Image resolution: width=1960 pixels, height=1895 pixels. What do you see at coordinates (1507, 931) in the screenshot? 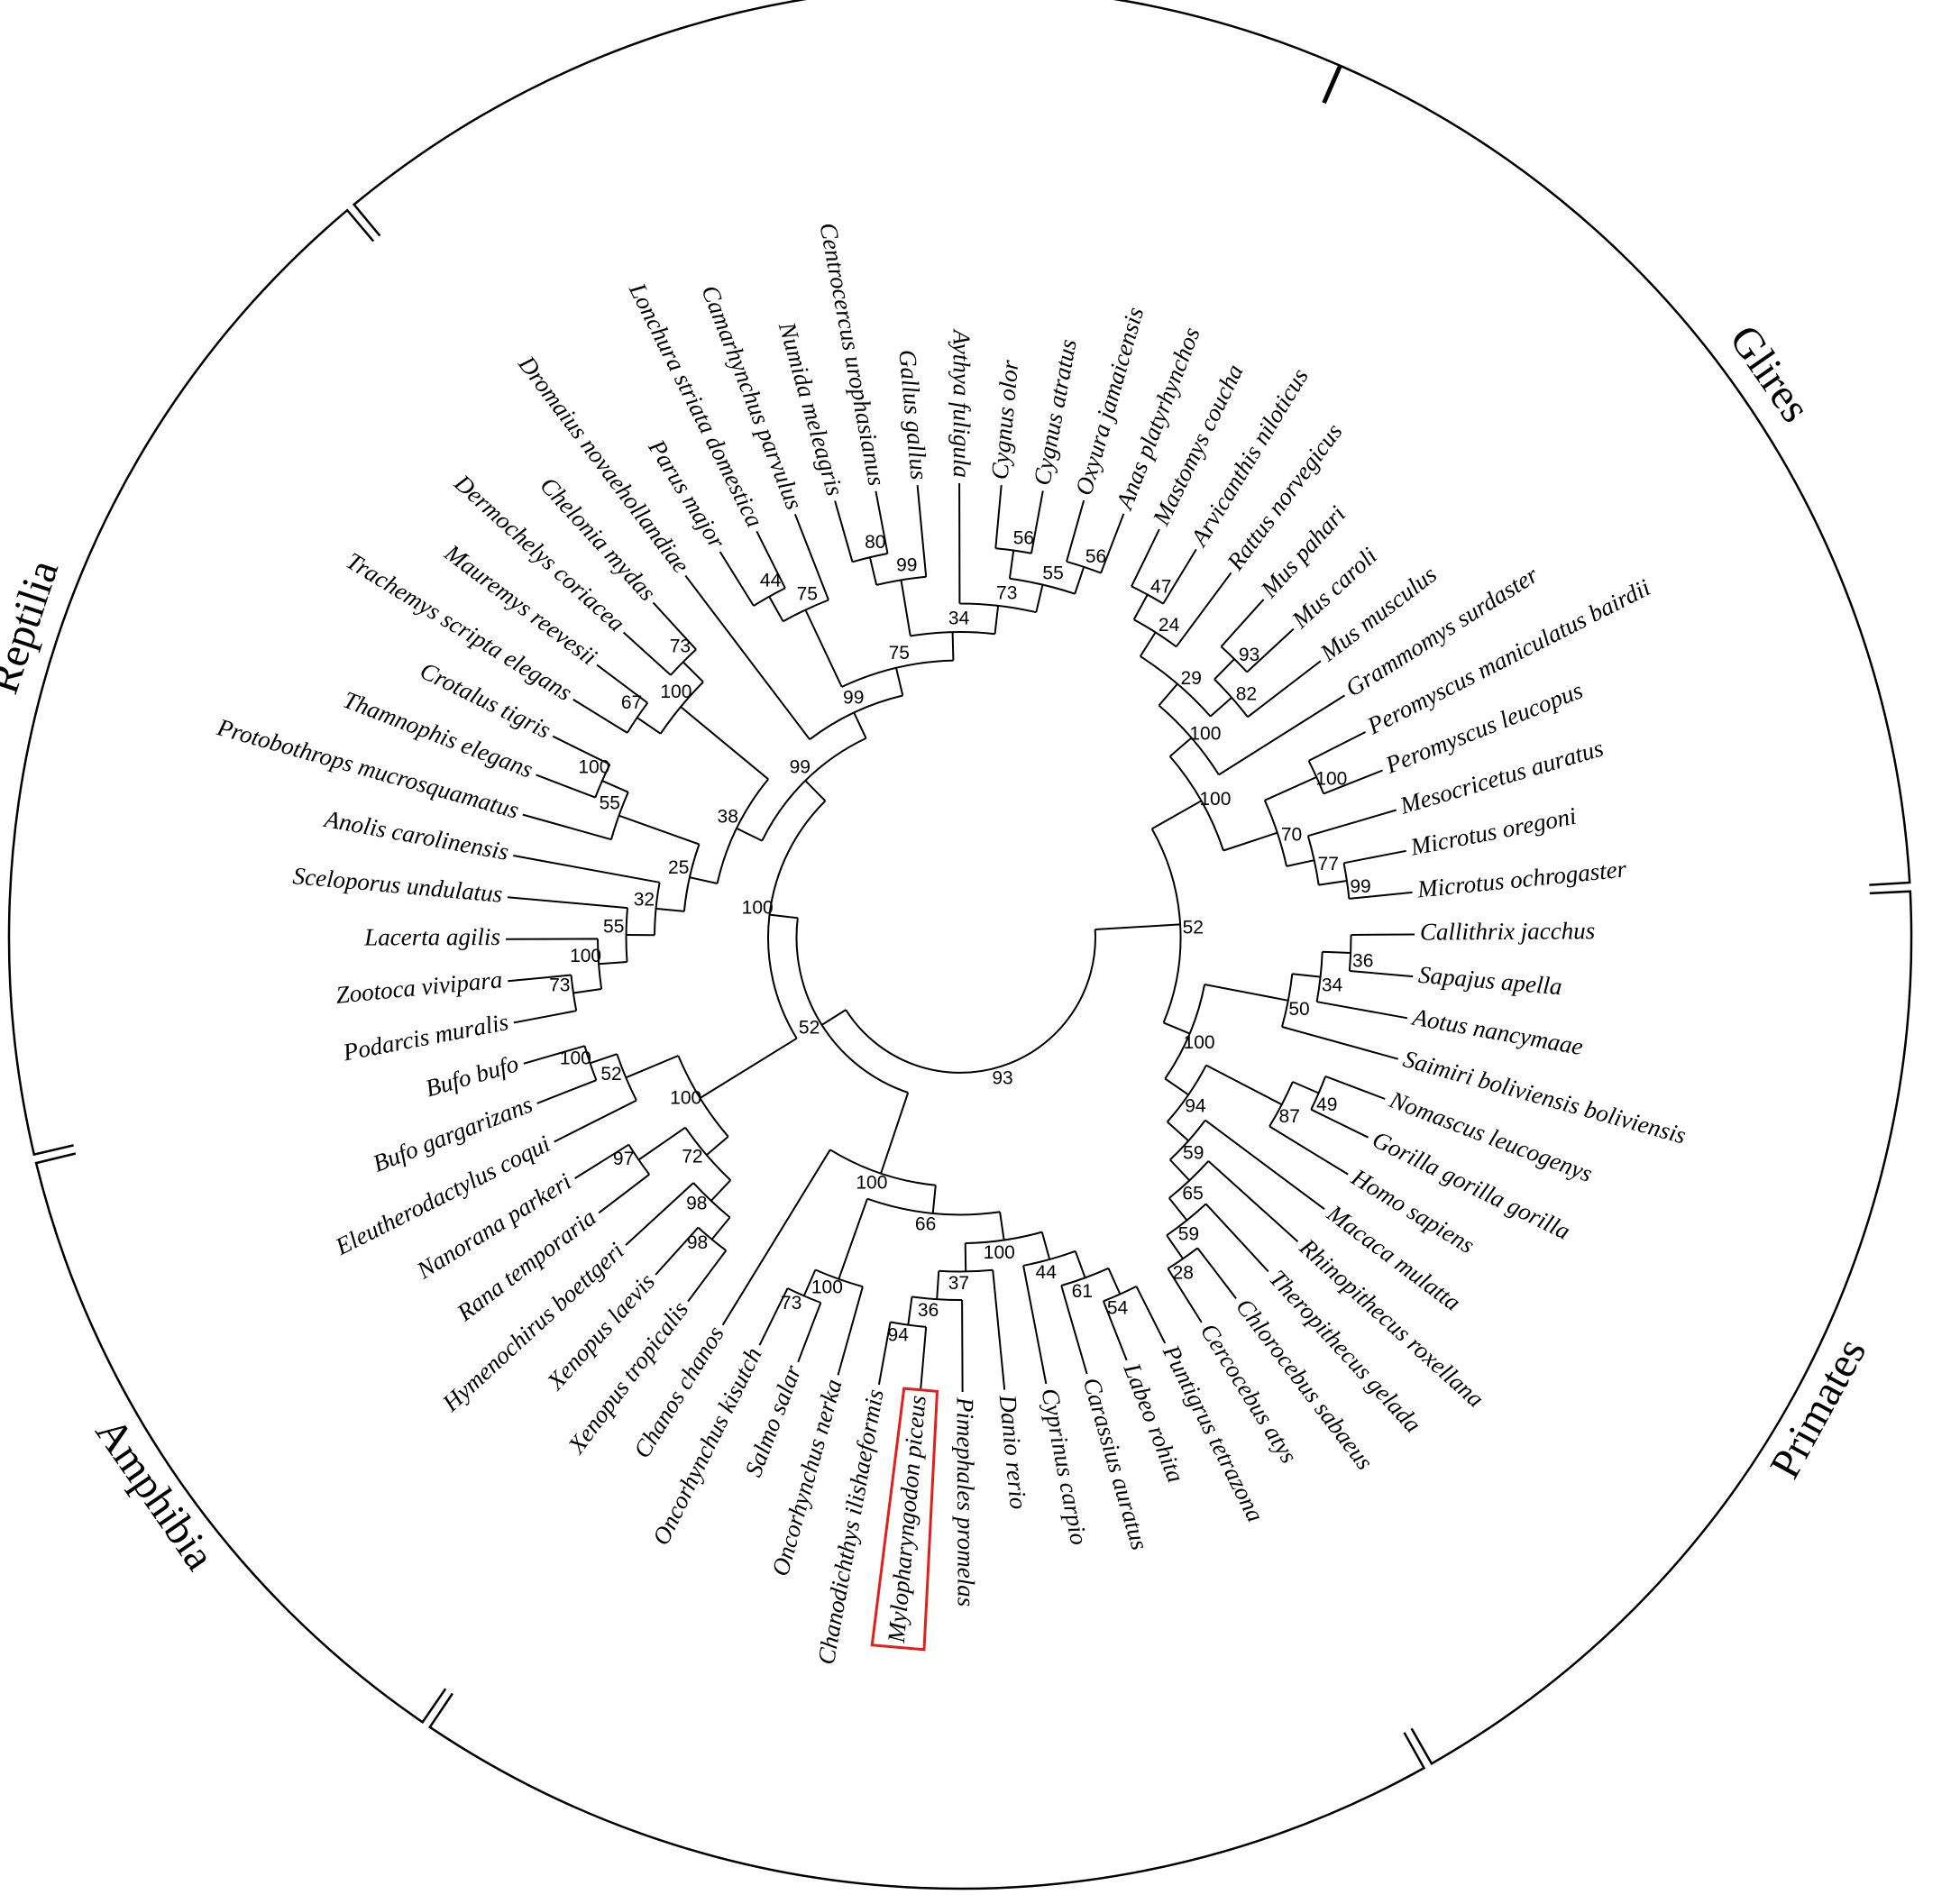
I see `taxon-label-callithrix: Callithrix jacchus` at bounding box center [1507, 931].